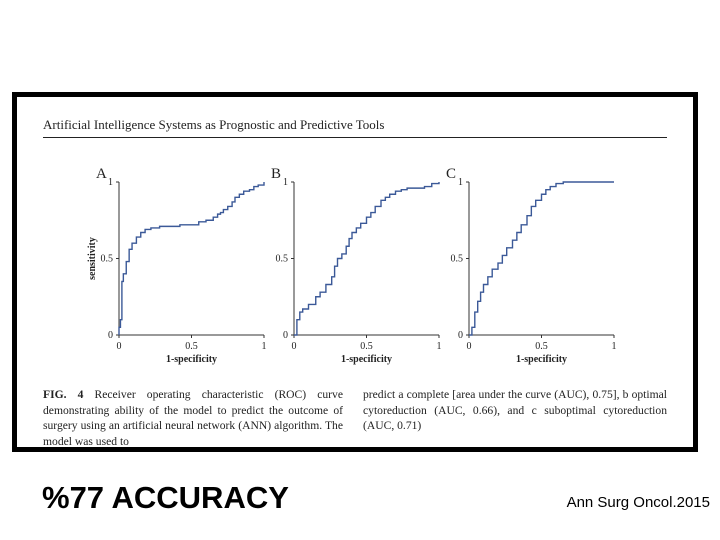  I want to click on panel-label: A, so click(101, 174).